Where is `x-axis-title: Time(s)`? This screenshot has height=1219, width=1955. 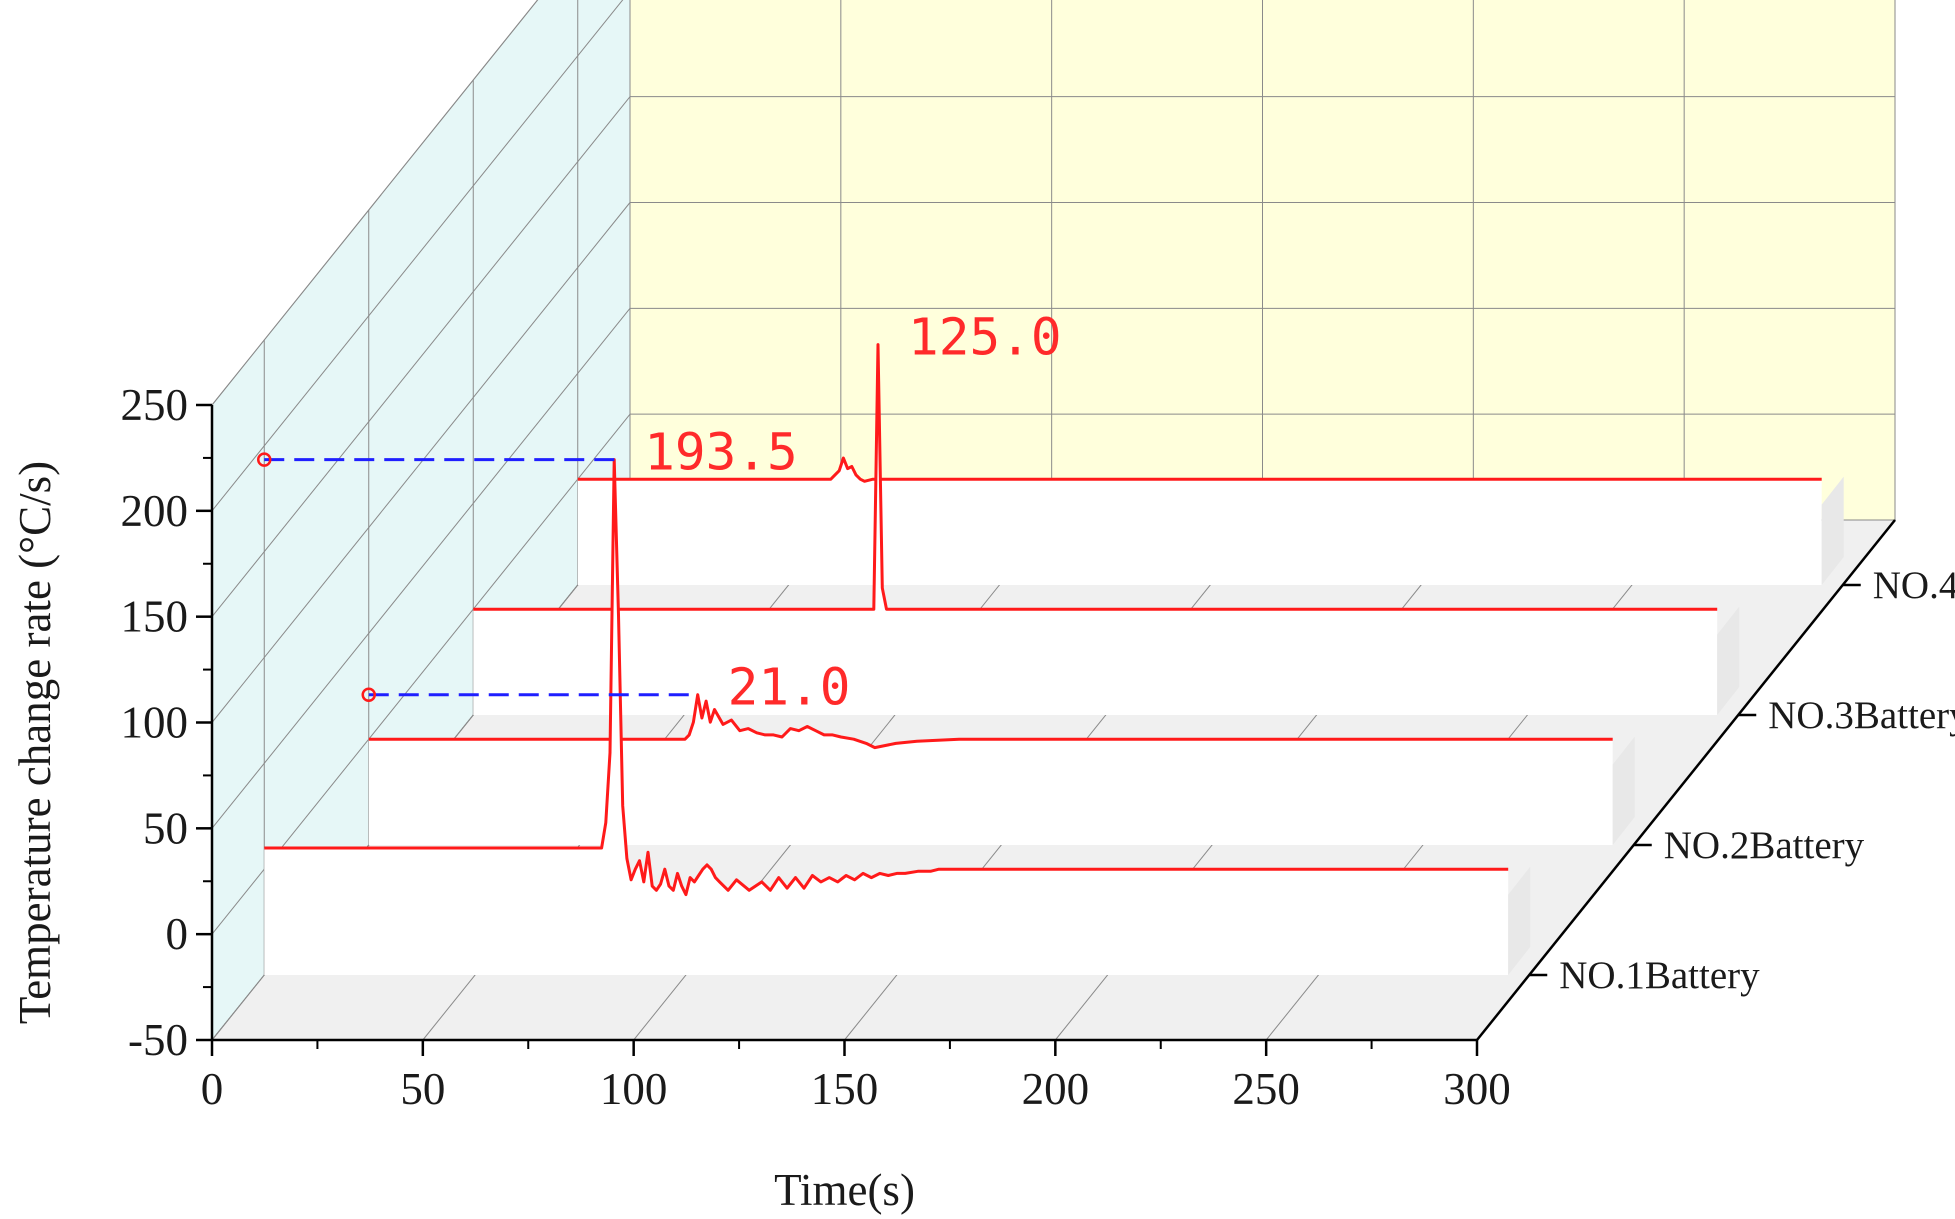
x-axis-title: Time(s) is located at coordinates (844, 1190).